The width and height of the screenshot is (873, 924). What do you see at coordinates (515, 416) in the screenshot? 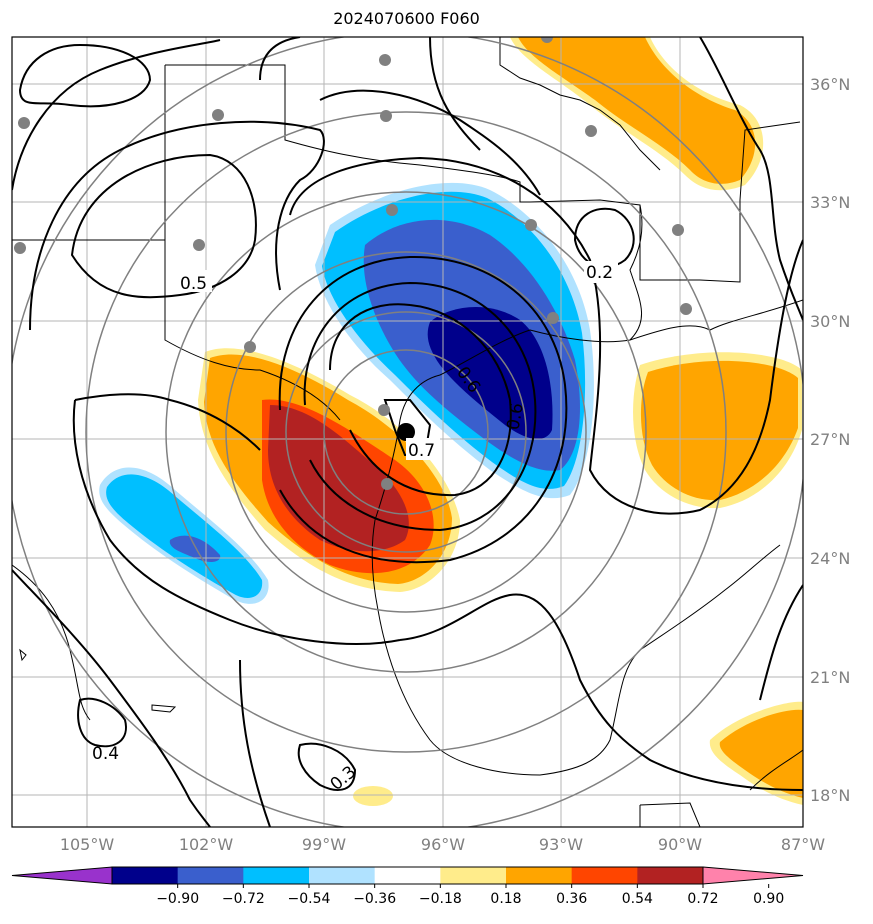
I see `contour-label: 0.6` at bounding box center [515, 416].